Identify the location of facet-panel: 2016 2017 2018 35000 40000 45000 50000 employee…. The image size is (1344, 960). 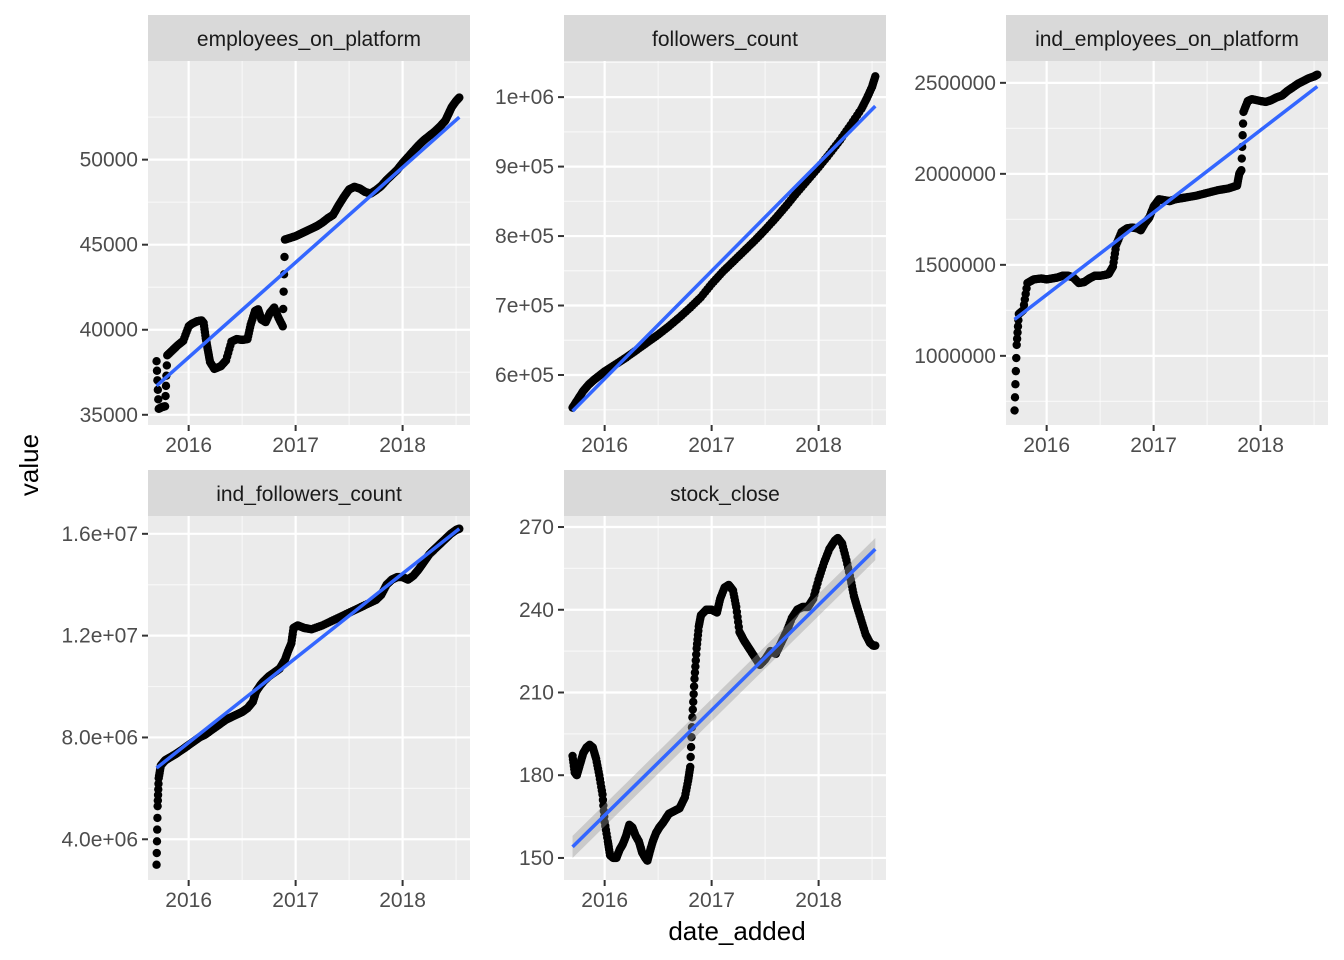
(275, 236).